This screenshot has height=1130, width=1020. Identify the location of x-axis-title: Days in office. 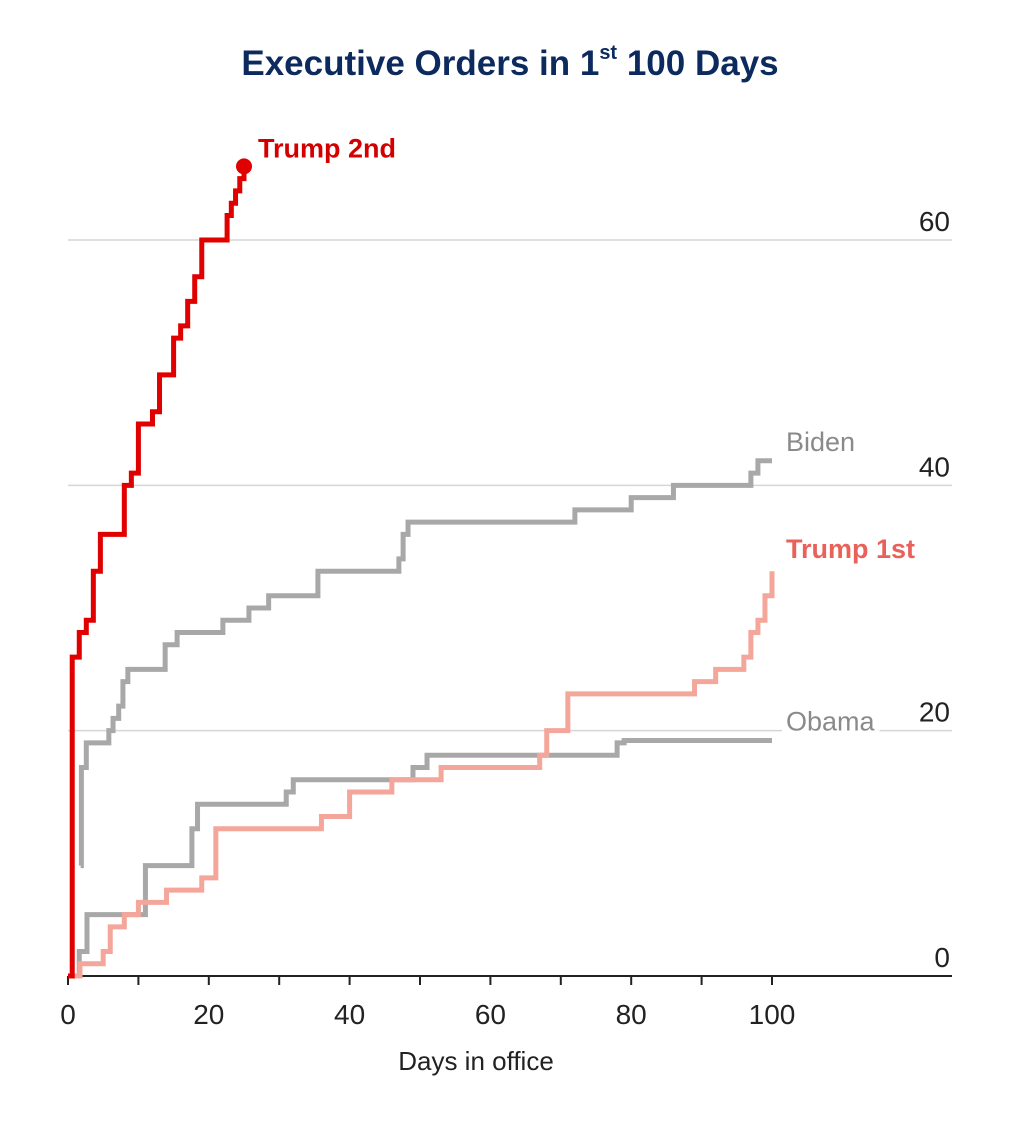
(476, 1061).